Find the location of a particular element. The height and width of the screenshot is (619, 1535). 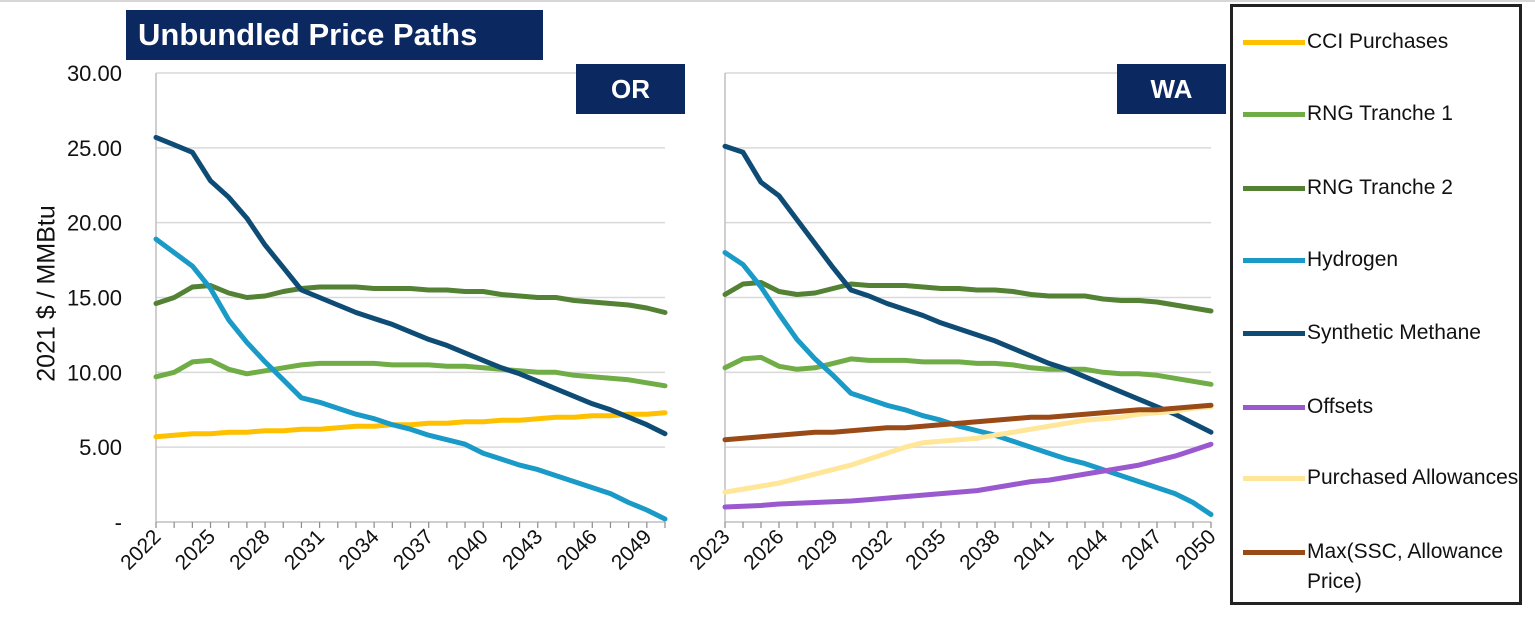

legend-label: RNG Tranche 2 is located at coordinates (1380, 187).